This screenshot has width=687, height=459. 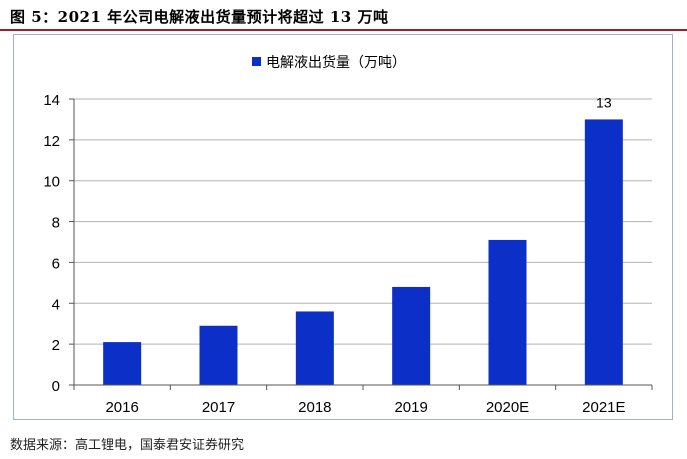 I want to click on y-tick-label: 0, so click(x=56, y=386).